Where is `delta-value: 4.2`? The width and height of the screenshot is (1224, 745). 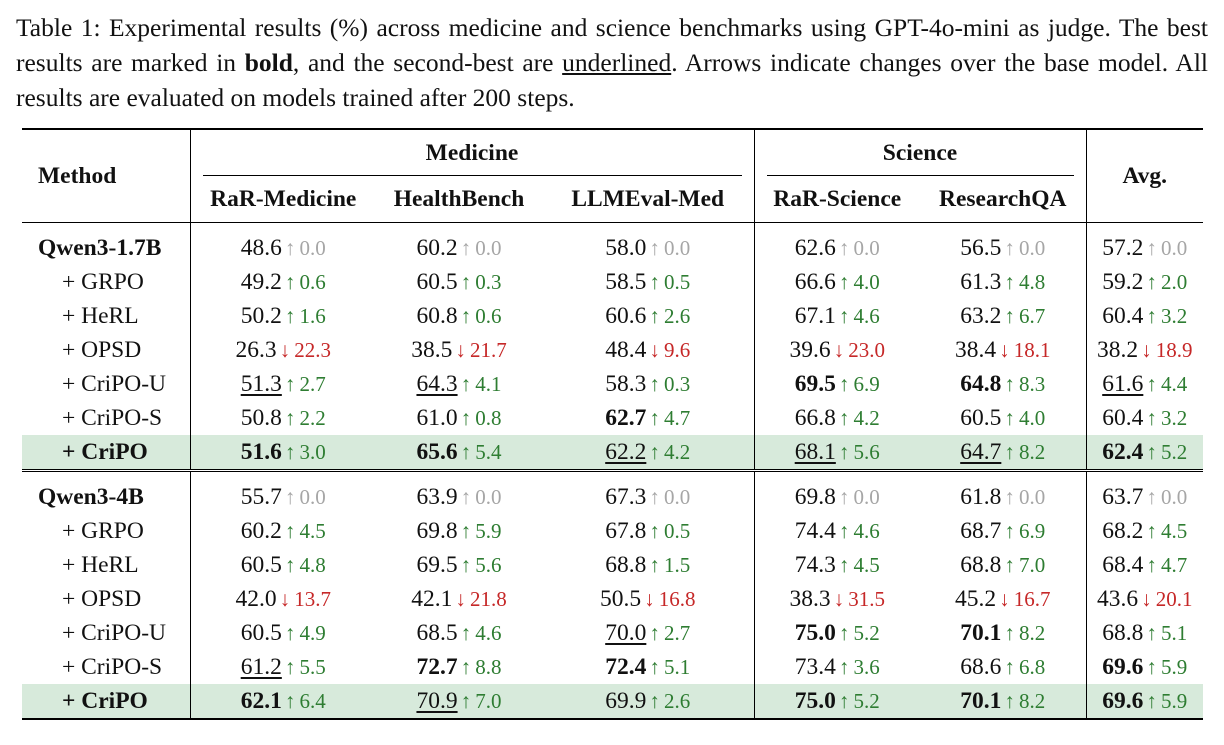
delta-value: 4.2 is located at coordinates (866, 417).